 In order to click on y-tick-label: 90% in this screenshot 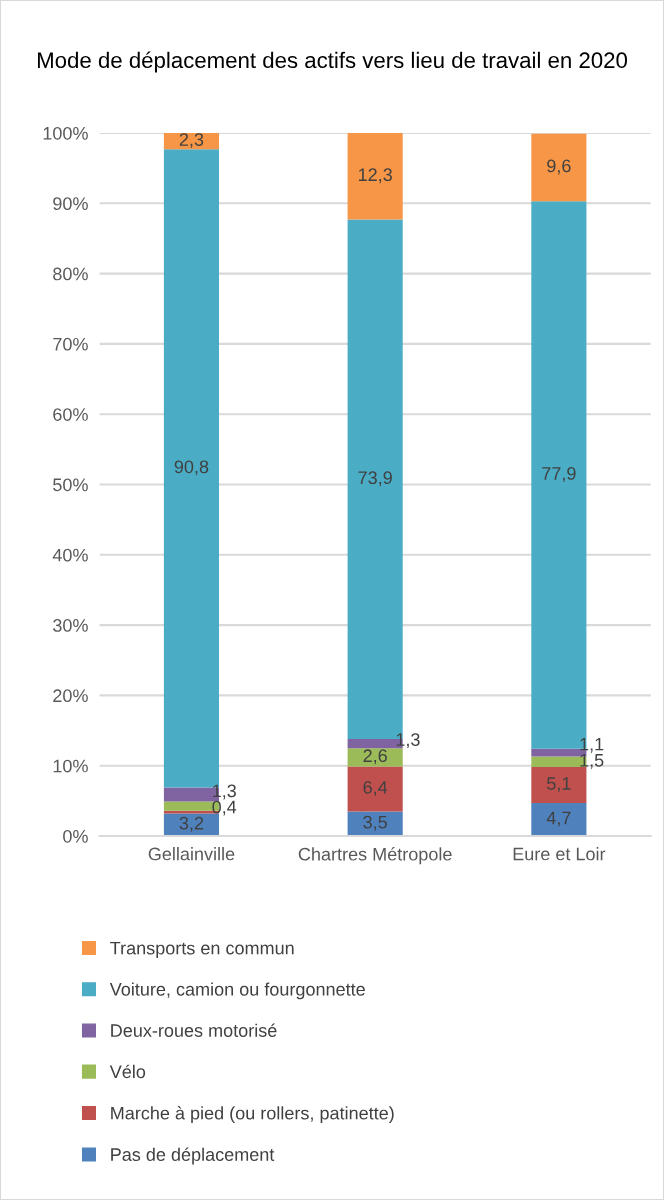, I will do `click(70, 204)`.